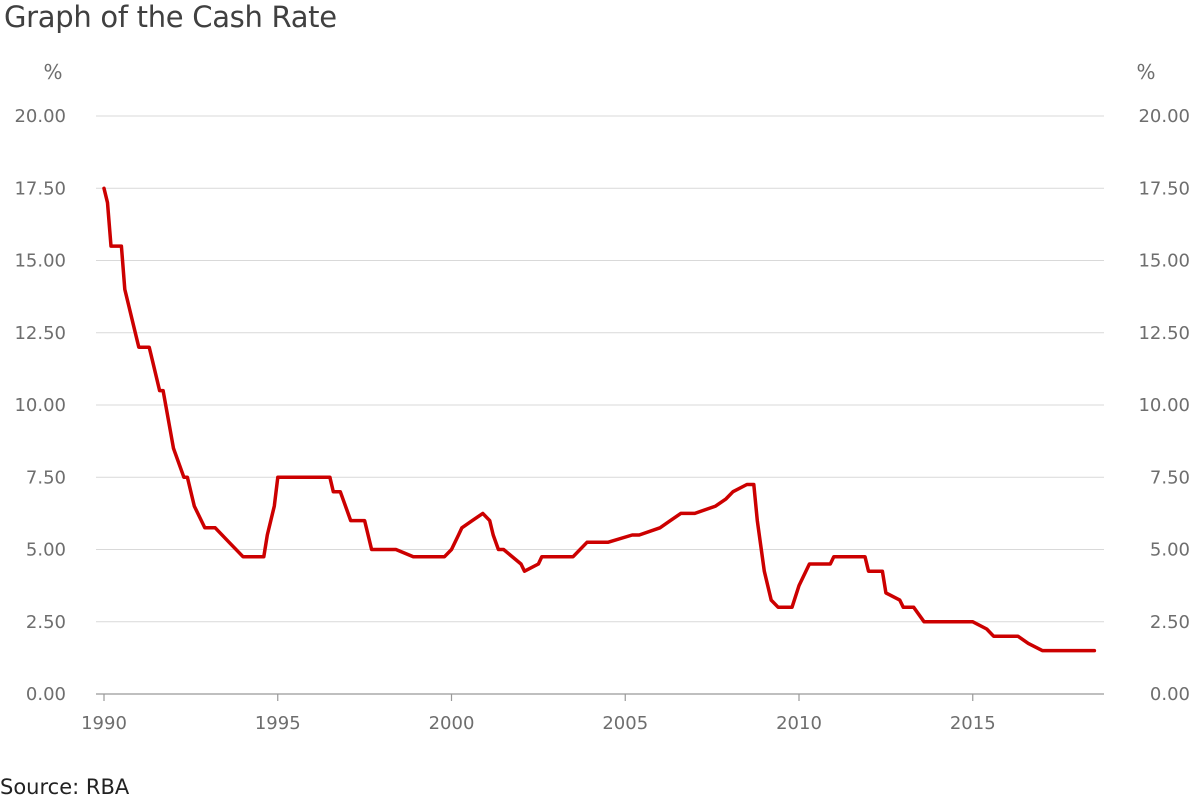 The height and width of the screenshot is (800, 1200). Describe the element at coordinates (452, 723) in the screenshot. I see `x-tick-label: 2000` at that location.